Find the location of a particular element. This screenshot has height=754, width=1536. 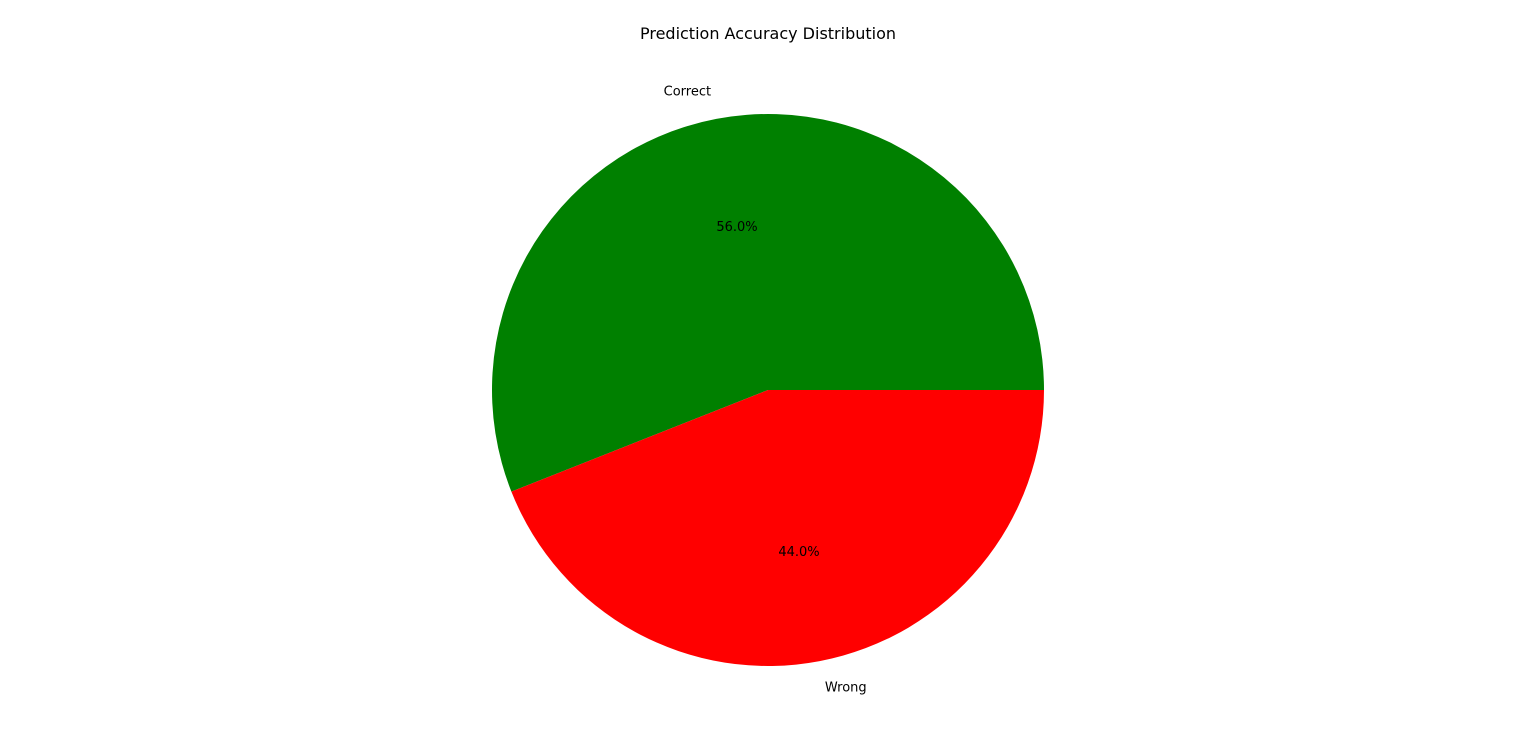

pie-slice-wrong is located at coordinates (777, 528).